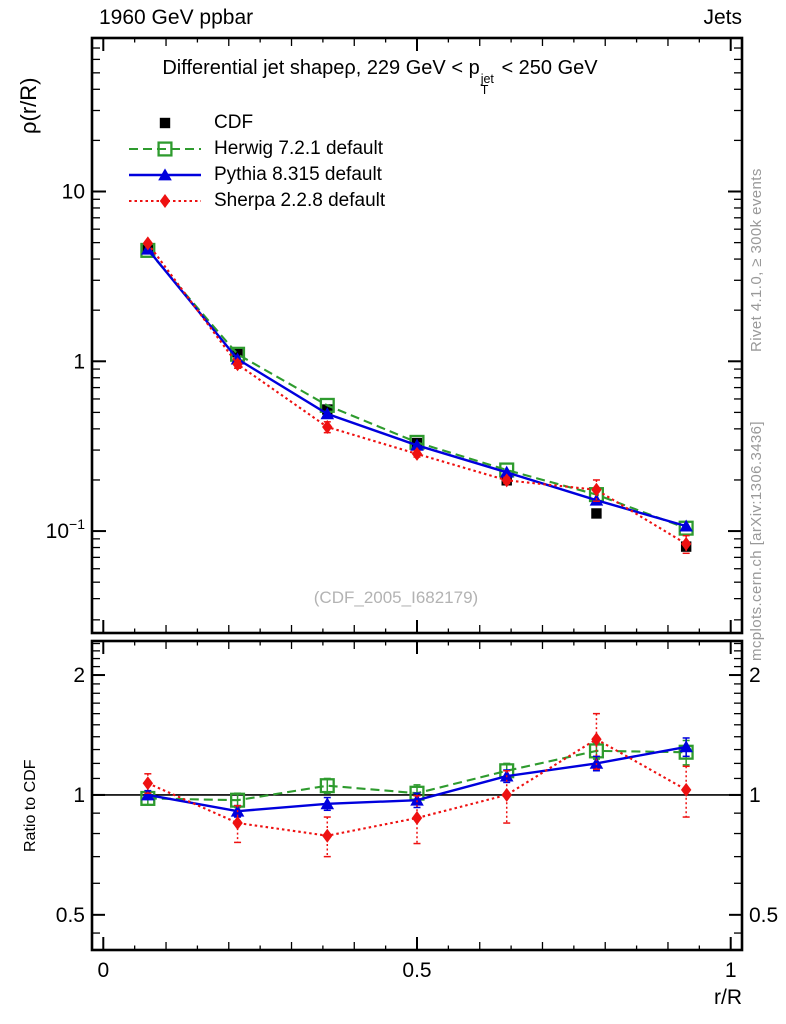 This screenshot has width=786, height=1024. I want to click on legend-label: Herwig 7.2.1 default, so click(298, 148).